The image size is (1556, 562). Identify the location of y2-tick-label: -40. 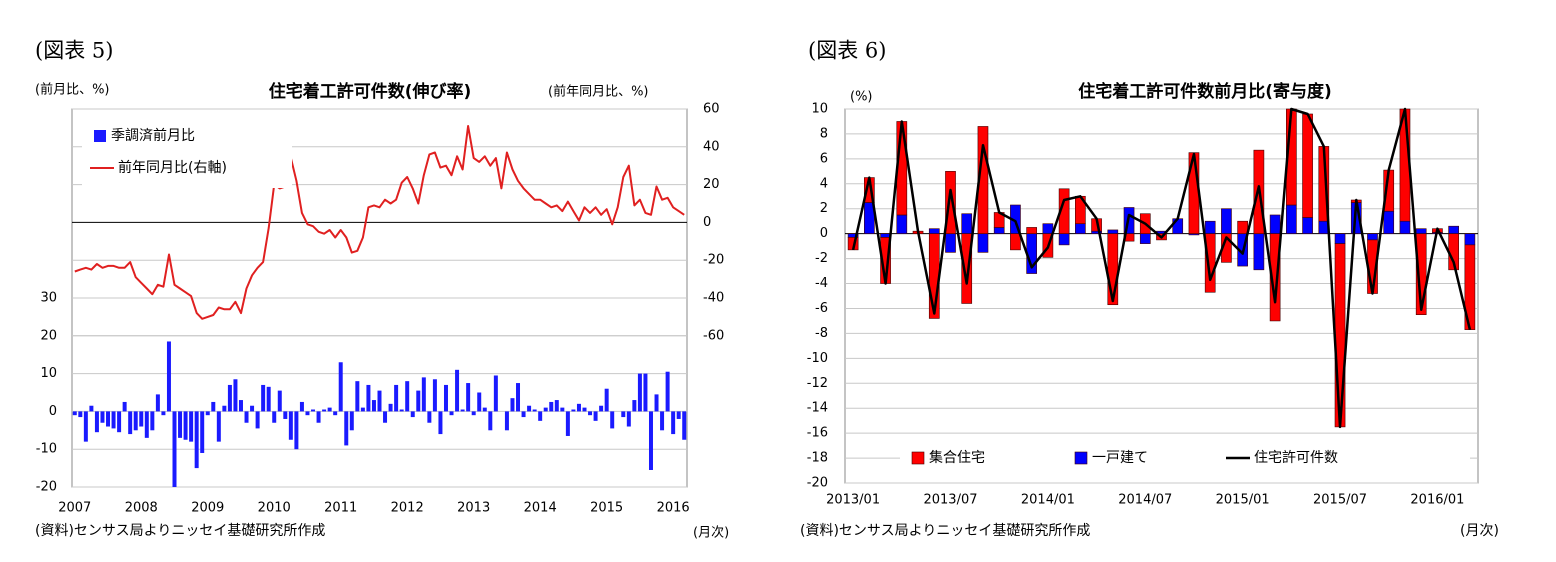
(713, 298).